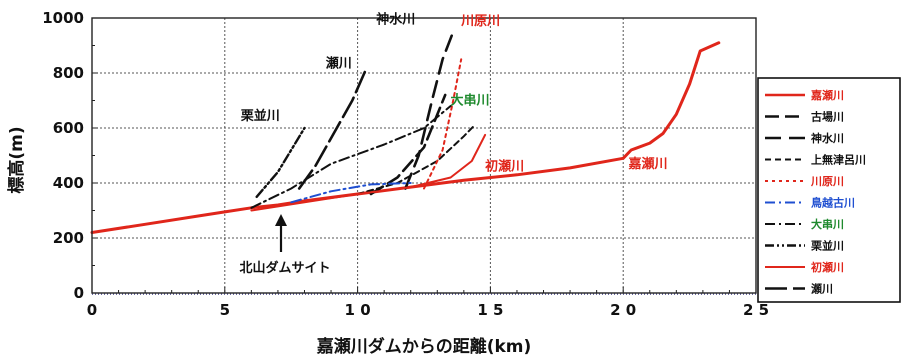 The image size is (912, 360). I want to click on series-line-大串川, so click(351, 157).